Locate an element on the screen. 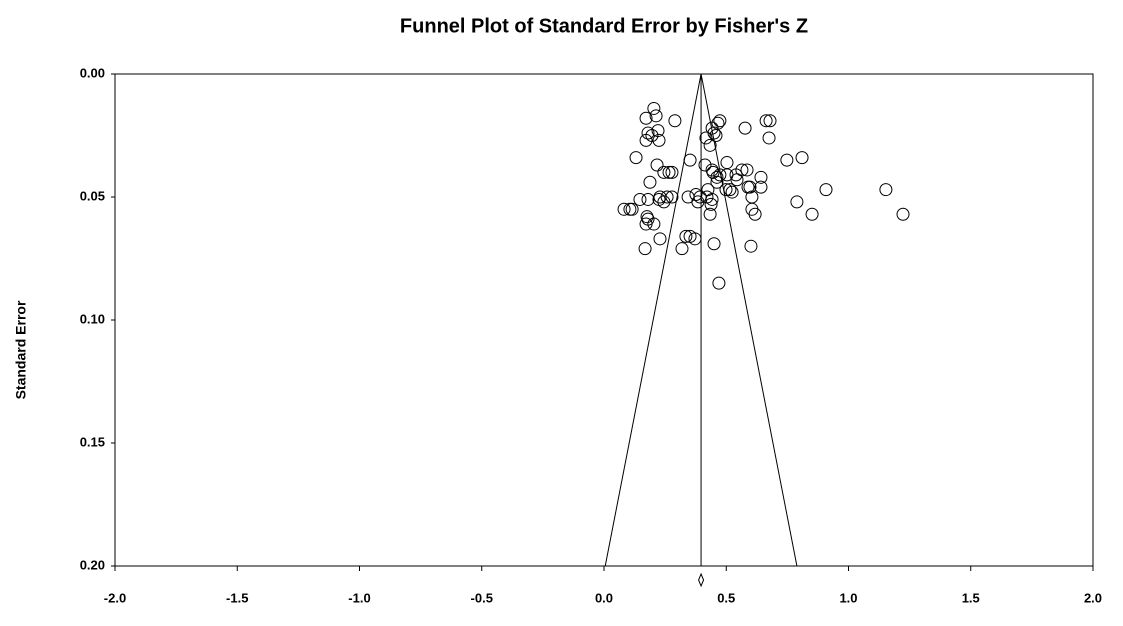 Image resolution: width=1123 pixels, height=626 pixels. x-tick-label: 0.5 is located at coordinates (726, 597).